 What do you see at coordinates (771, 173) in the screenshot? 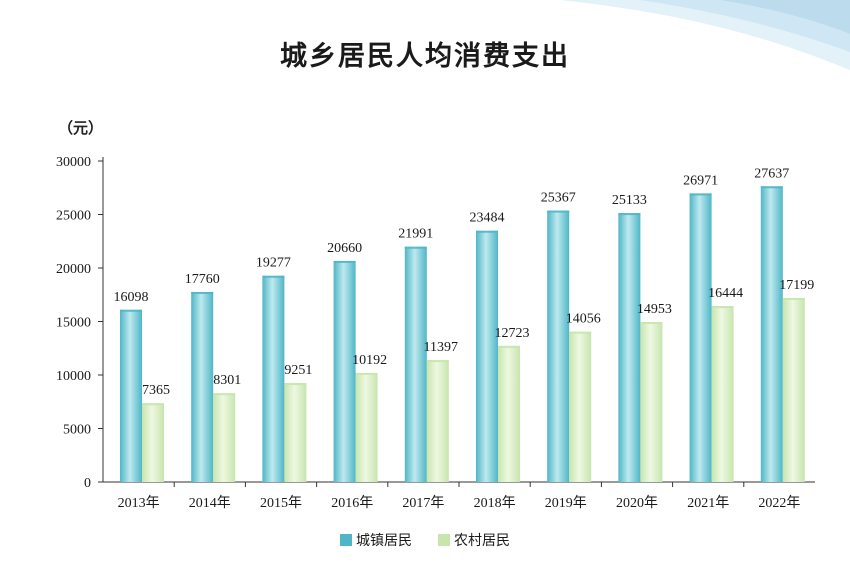
I see `data-label-urban: 27637` at bounding box center [771, 173].